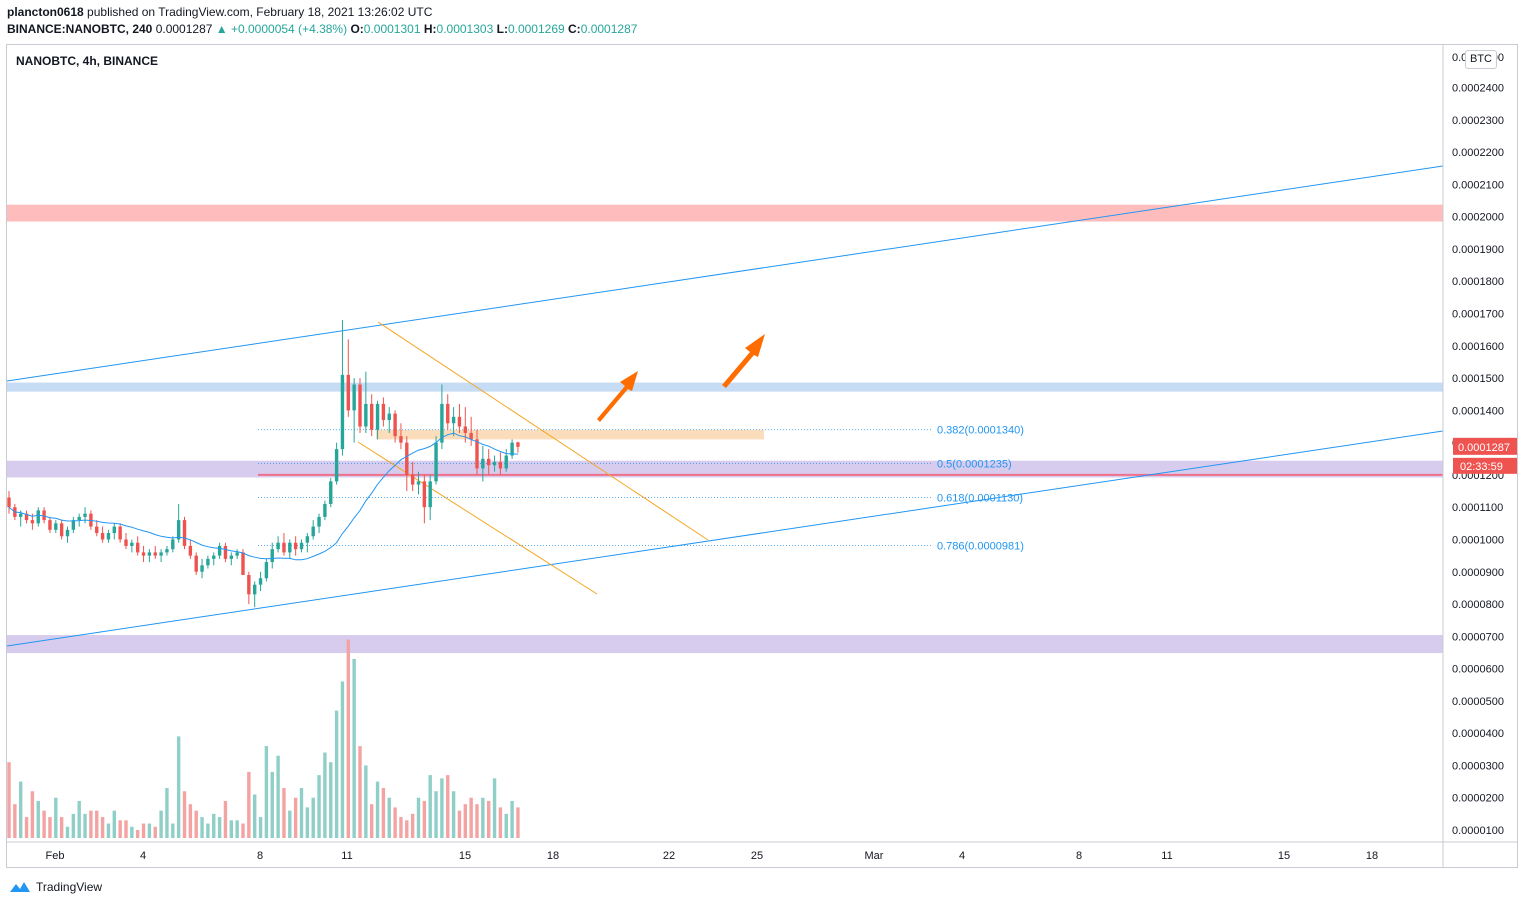  I want to click on x-tick-label: 18, so click(1372, 856).